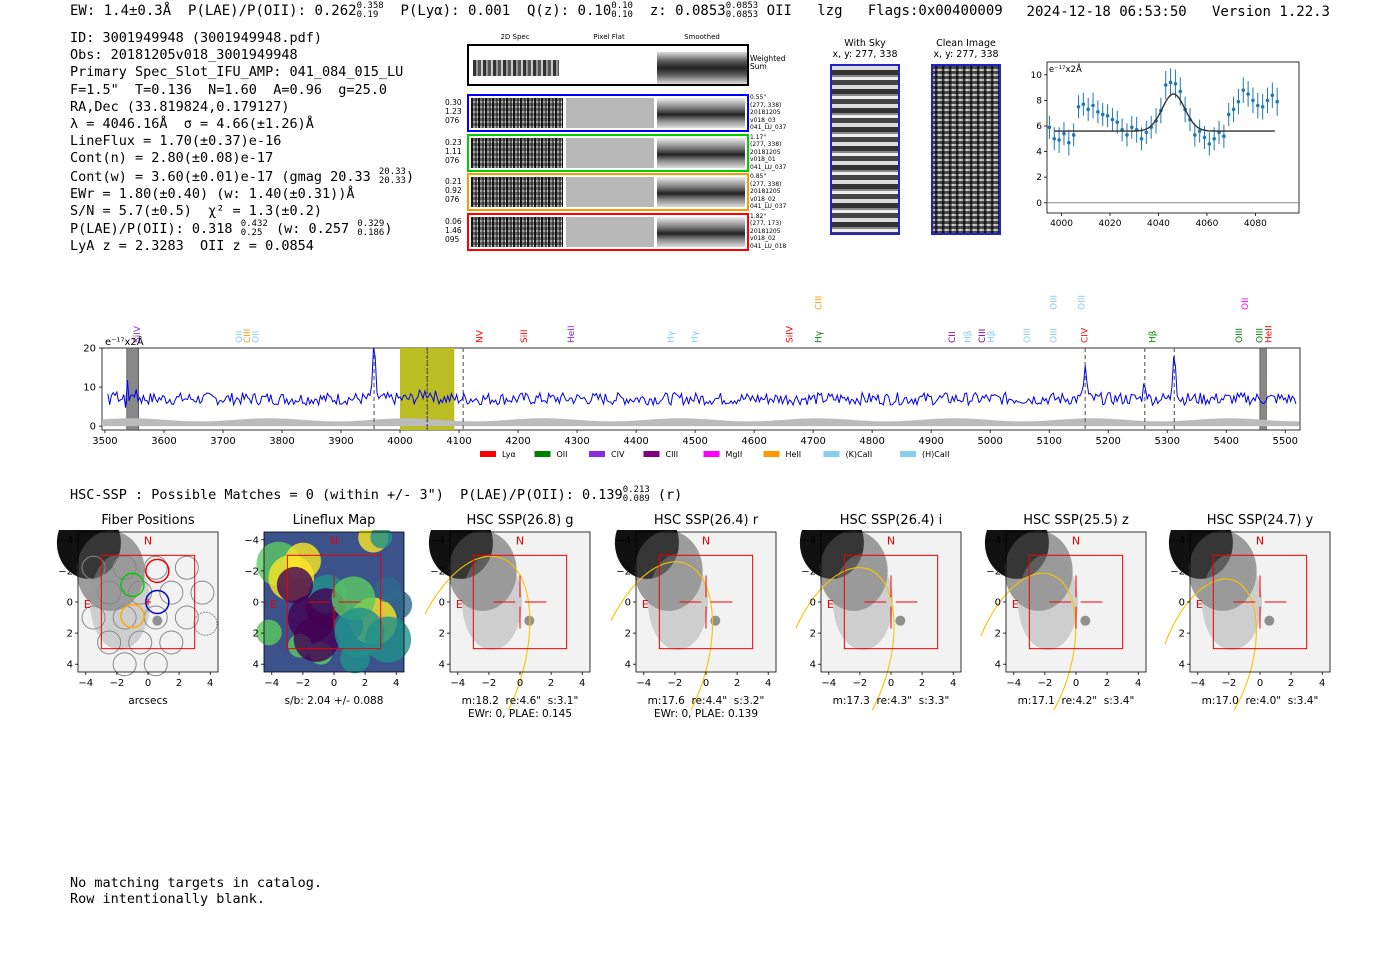  I want to click on panel-caption: s/b: 2.04 +/- 0.088, so click(334, 701).